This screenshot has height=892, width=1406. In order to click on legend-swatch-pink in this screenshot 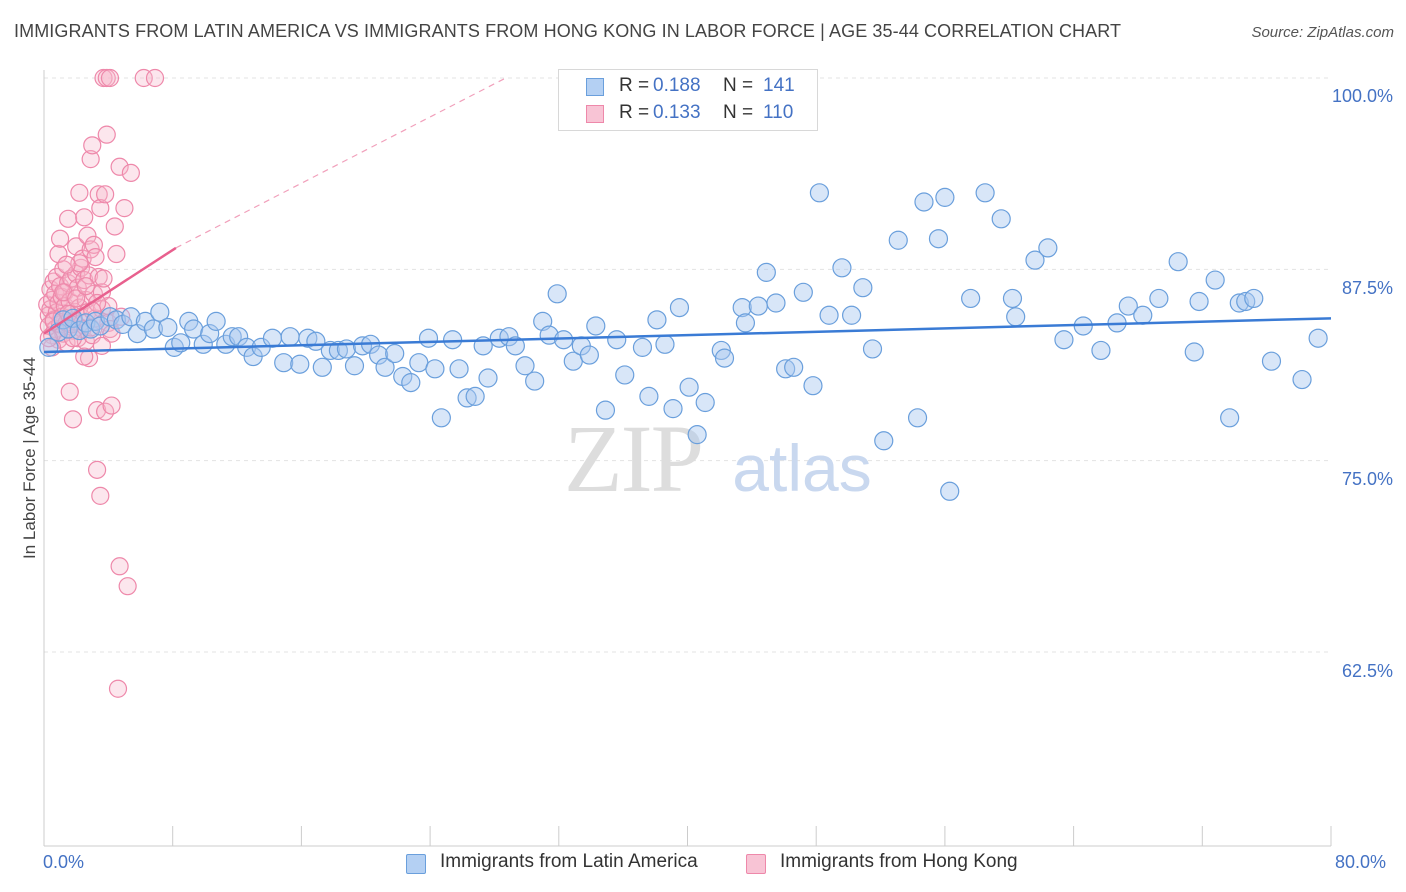, I will do `click(595, 114)`.